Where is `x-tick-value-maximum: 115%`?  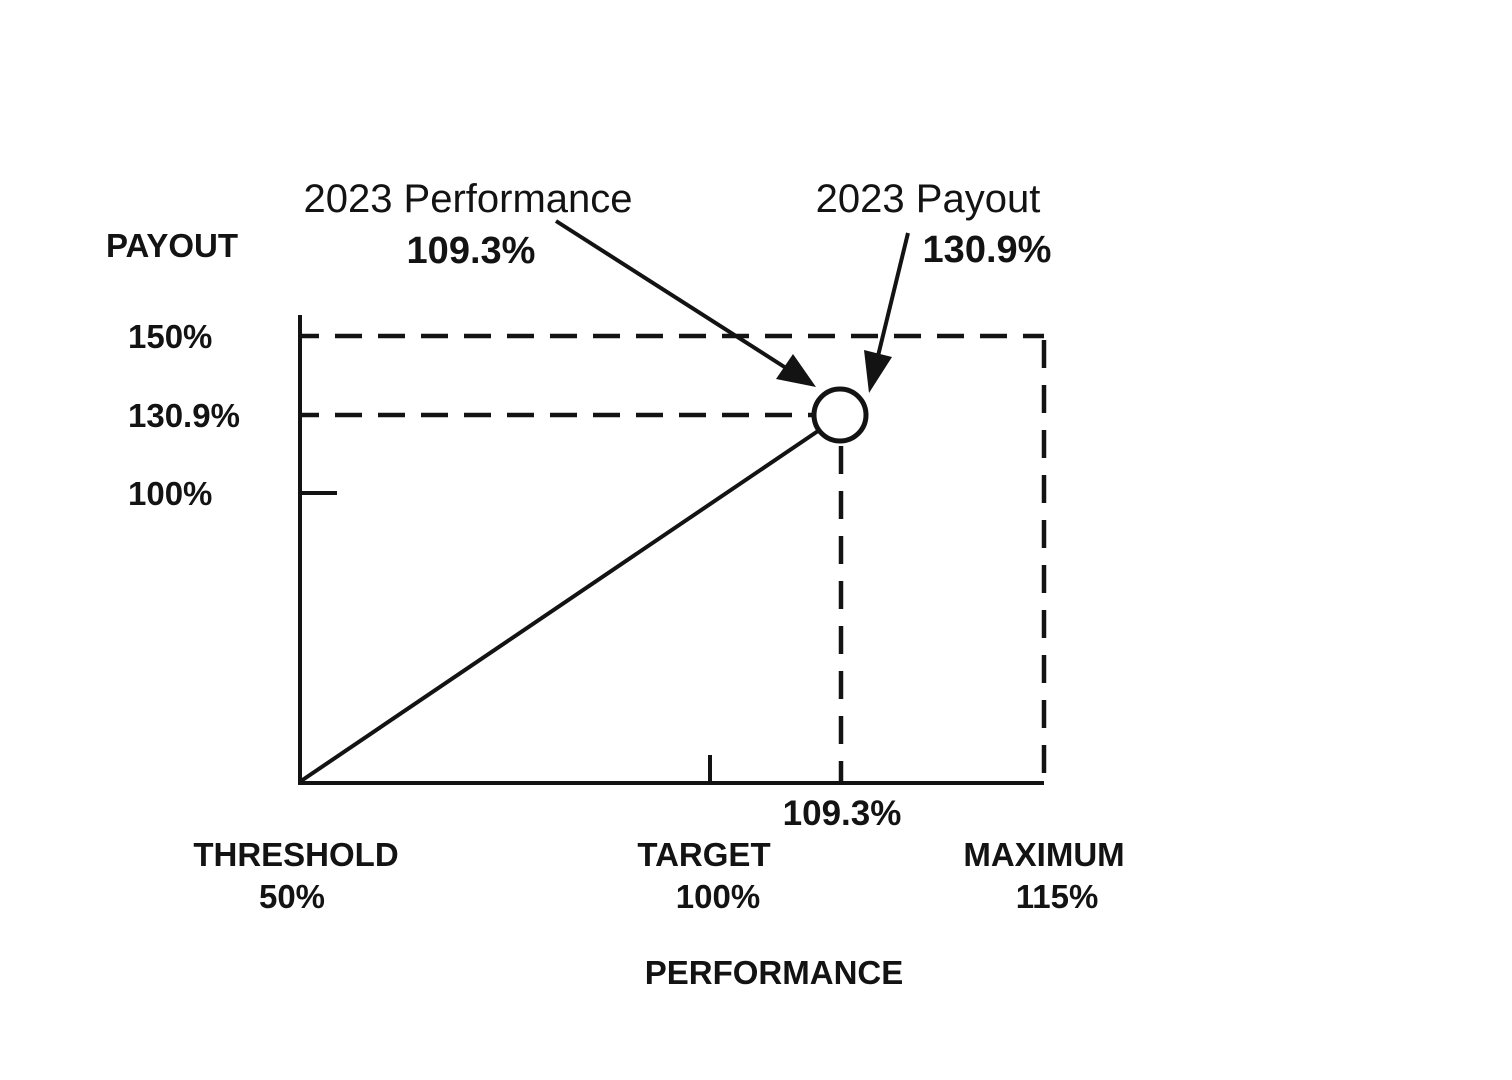 x-tick-value-maximum: 115% is located at coordinates (1057, 896).